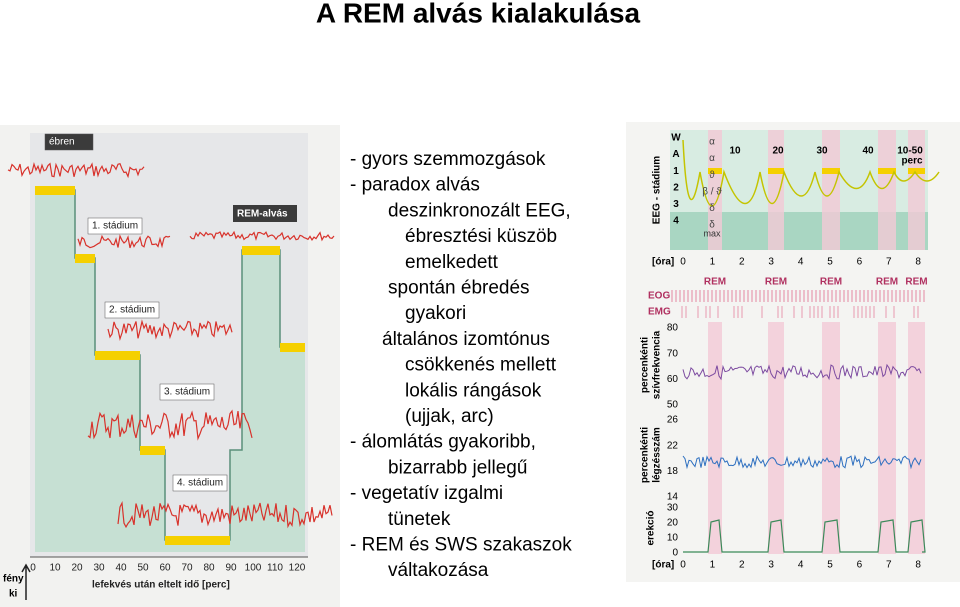 The width and height of the screenshot is (960, 607). What do you see at coordinates (457, 467) in the screenshot?
I see `text-line: bizarrabb jellegű` at bounding box center [457, 467].